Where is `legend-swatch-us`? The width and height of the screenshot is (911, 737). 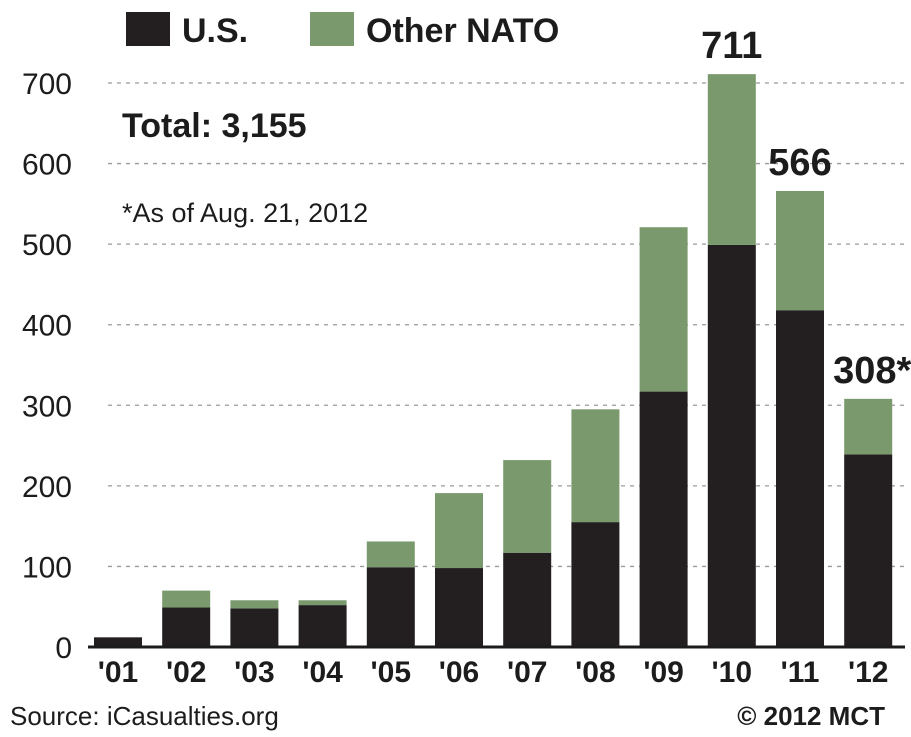
legend-swatch-us is located at coordinates (148, 29).